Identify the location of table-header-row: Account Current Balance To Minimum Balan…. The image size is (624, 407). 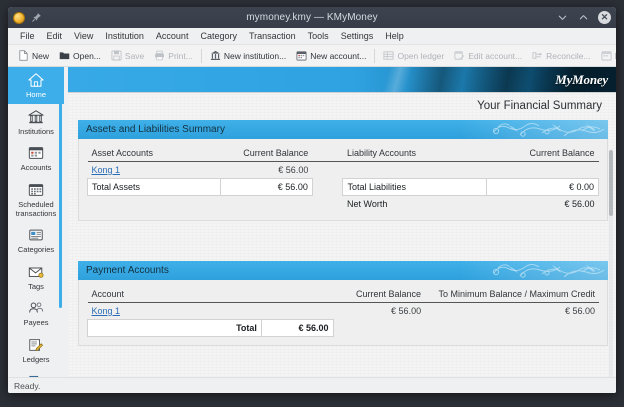
(343, 295).